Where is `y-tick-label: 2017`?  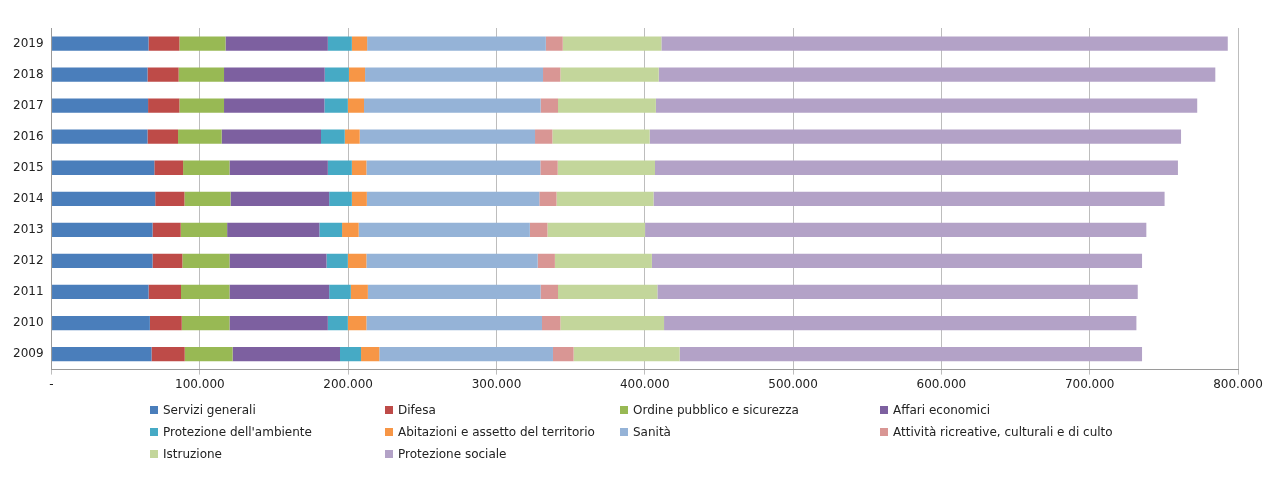 y-tick-label: 2017 is located at coordinates (28, 104).